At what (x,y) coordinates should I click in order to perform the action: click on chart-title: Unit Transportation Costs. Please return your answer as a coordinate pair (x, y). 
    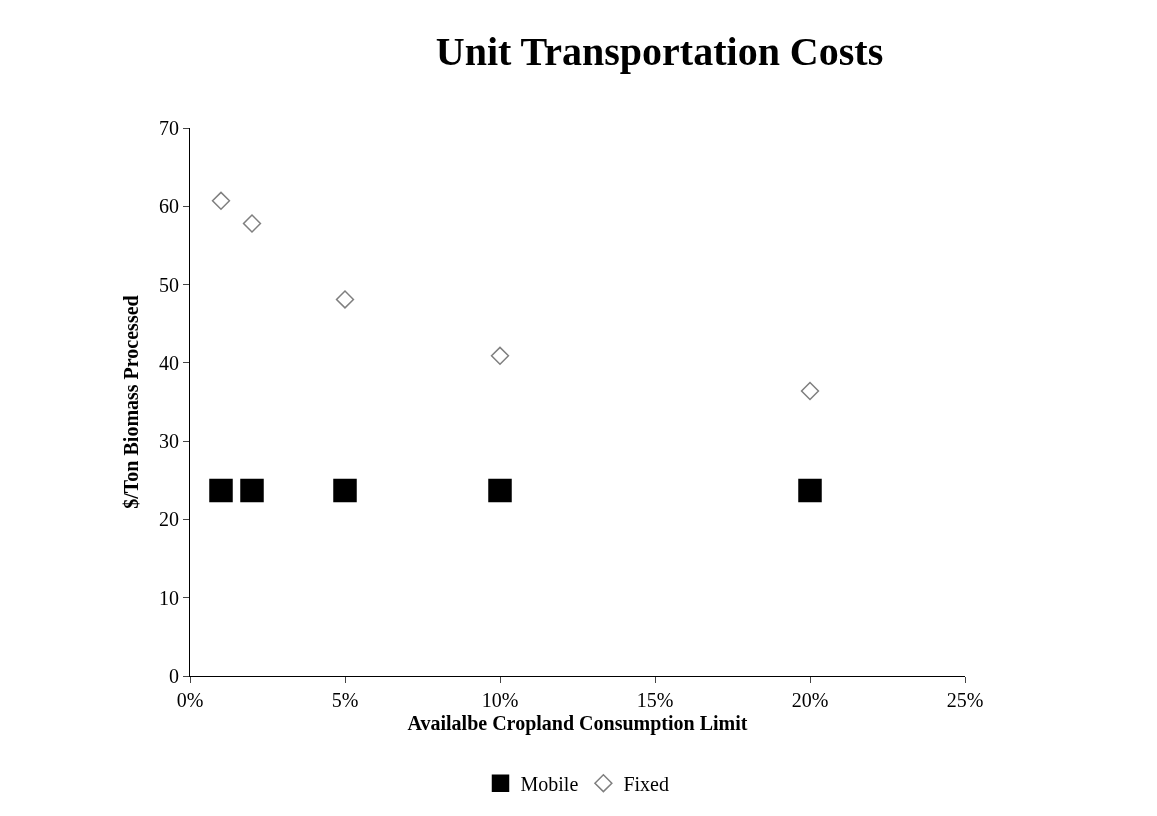
    Looking at the image, I should click on (659, 51).